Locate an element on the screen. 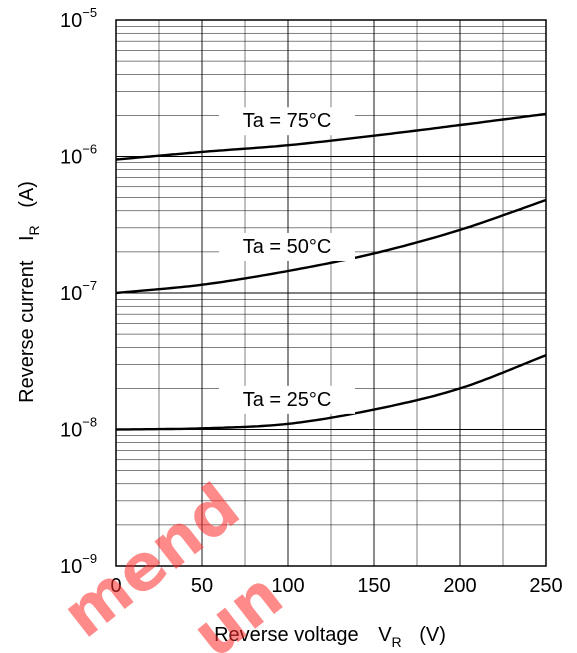 This screenshot has width=577, height=653. x-tick-label: 100 is located at coordinates (287, 586).